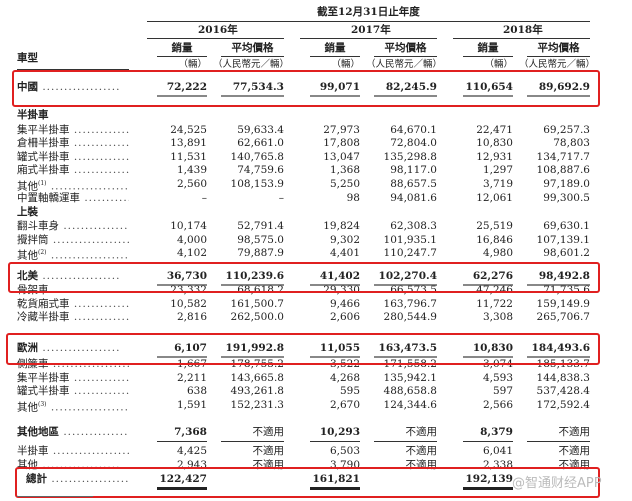 The width and height of the screenshot is (632, 501). I want to click on volume-cell: 13,891, so click(188, 143).